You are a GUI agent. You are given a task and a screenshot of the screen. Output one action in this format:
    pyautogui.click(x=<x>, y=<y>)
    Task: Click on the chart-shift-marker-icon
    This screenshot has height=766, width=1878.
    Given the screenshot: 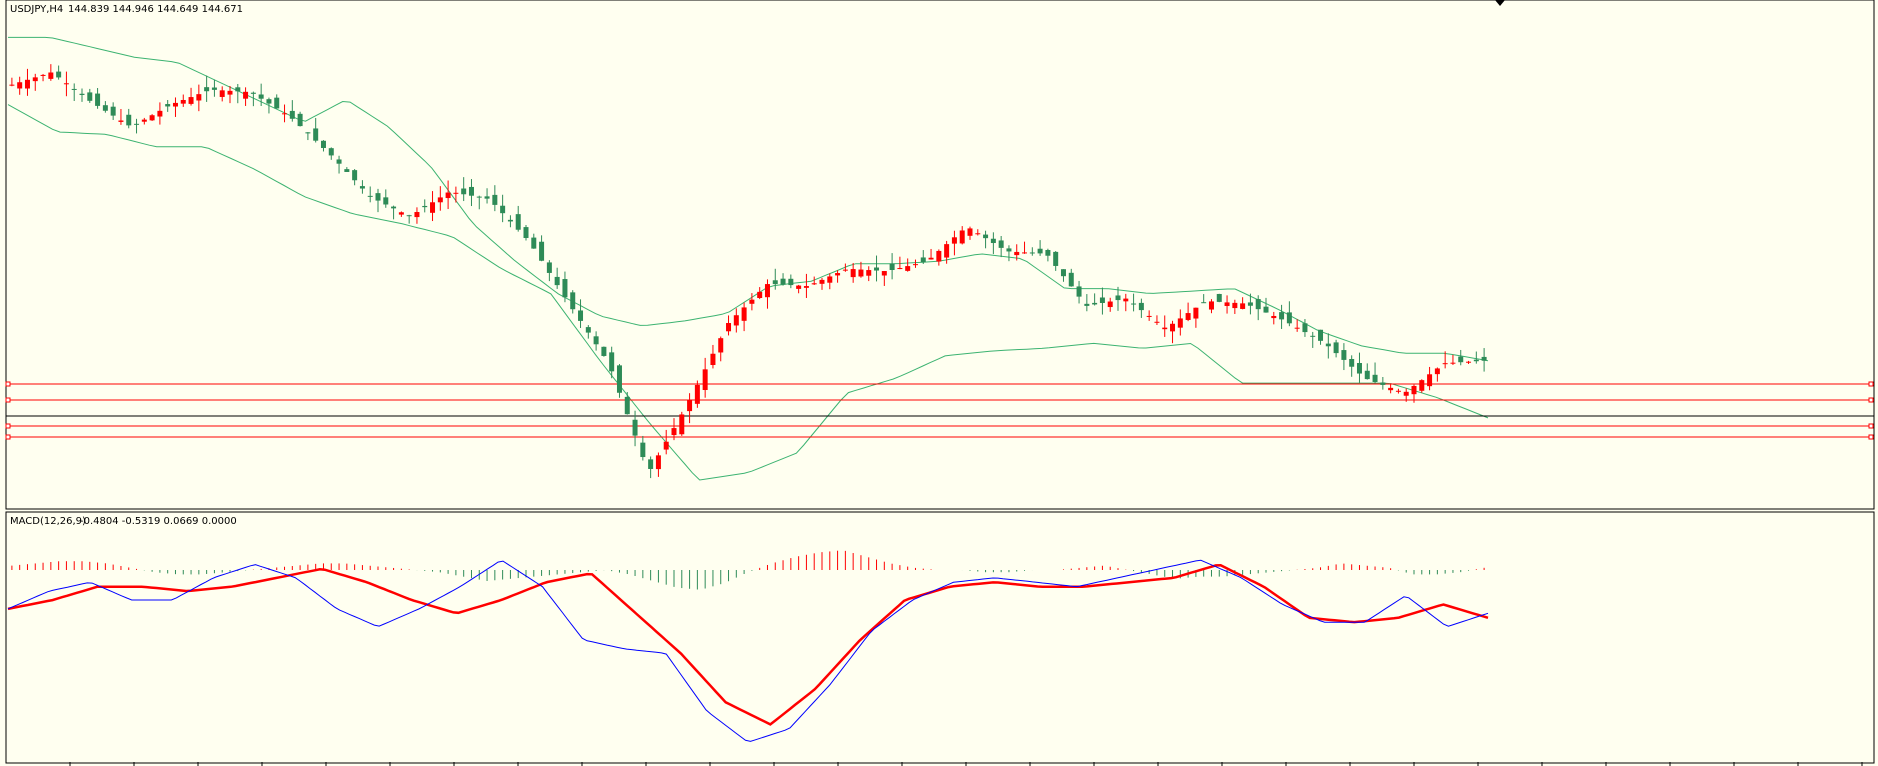 What is the action you would take?
    pyautogui.click(x=1500, y=3)
    